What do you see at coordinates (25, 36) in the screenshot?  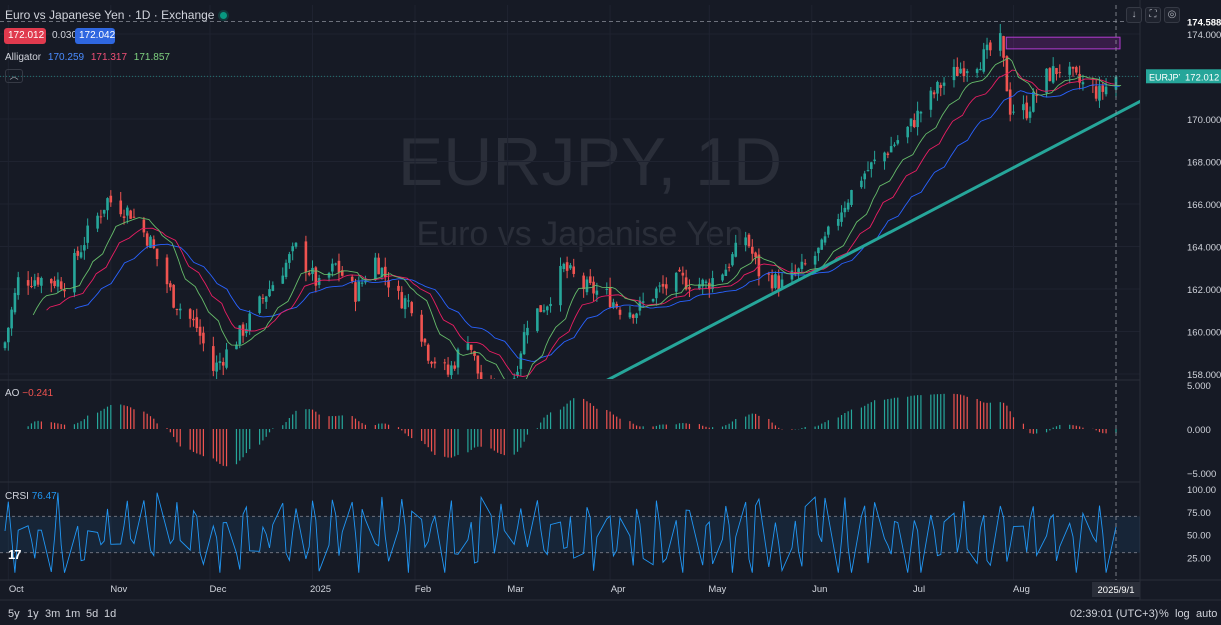 I see `sell-button: 172.012` at bounding box center [25, 36].